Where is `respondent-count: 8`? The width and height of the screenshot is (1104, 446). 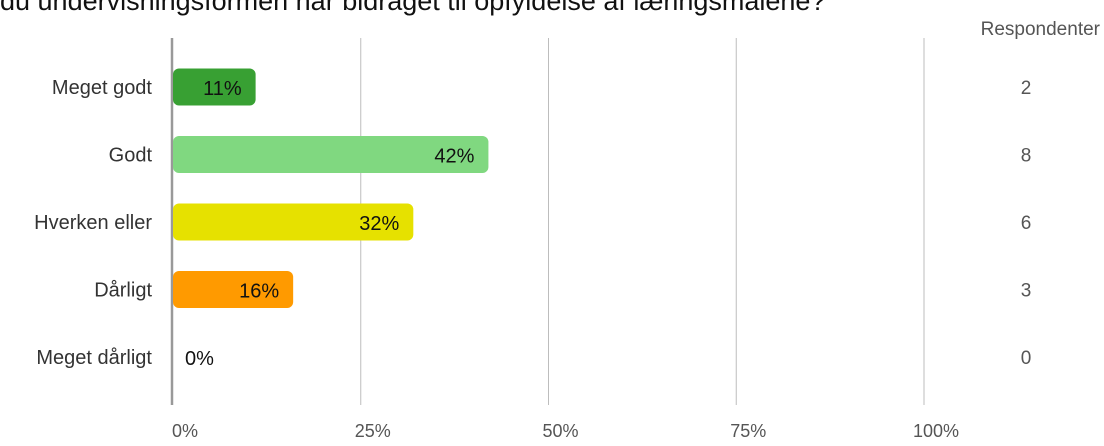
respondent-count: 8 is located at coordinates (1026, 156).